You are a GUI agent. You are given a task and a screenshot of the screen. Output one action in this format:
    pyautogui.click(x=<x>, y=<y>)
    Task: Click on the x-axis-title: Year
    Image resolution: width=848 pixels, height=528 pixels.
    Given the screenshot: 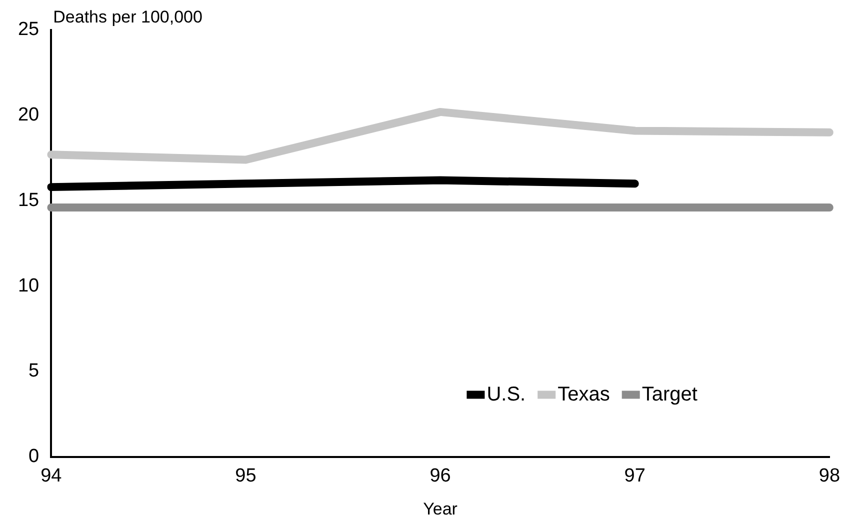 What is the action you would take?
    pyautogui.click(x=440, y=508)
    